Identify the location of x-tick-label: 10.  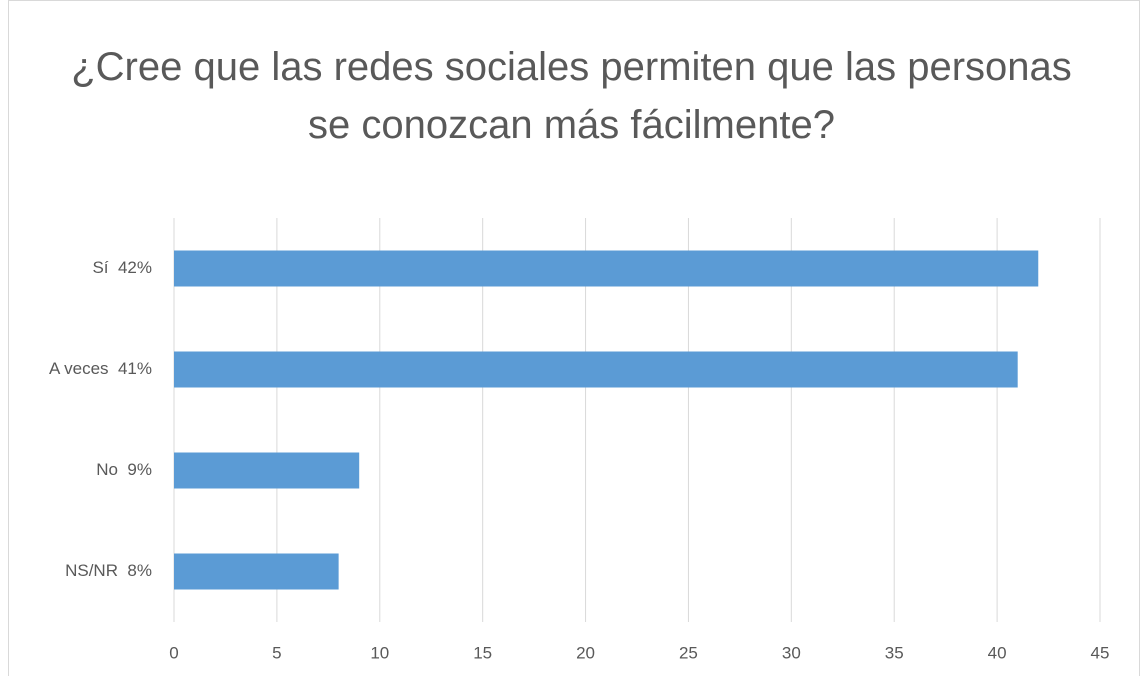
(379, 652).